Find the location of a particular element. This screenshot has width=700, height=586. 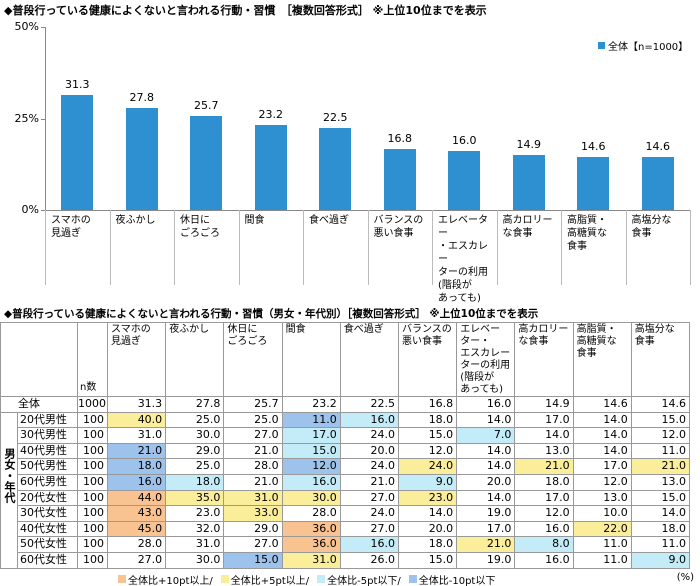

y-tick-label: 25% is located at coordinates (26, 118).